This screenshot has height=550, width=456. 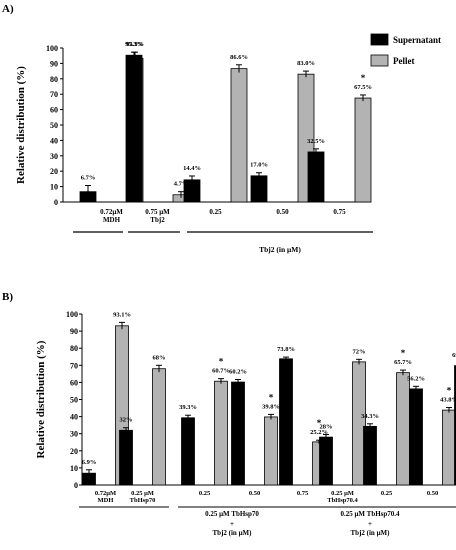 What do you see at coordinates (342, 500) in the screenshot?
I see `category-label: TbHsp70.4` at bounding box center [342, 500].